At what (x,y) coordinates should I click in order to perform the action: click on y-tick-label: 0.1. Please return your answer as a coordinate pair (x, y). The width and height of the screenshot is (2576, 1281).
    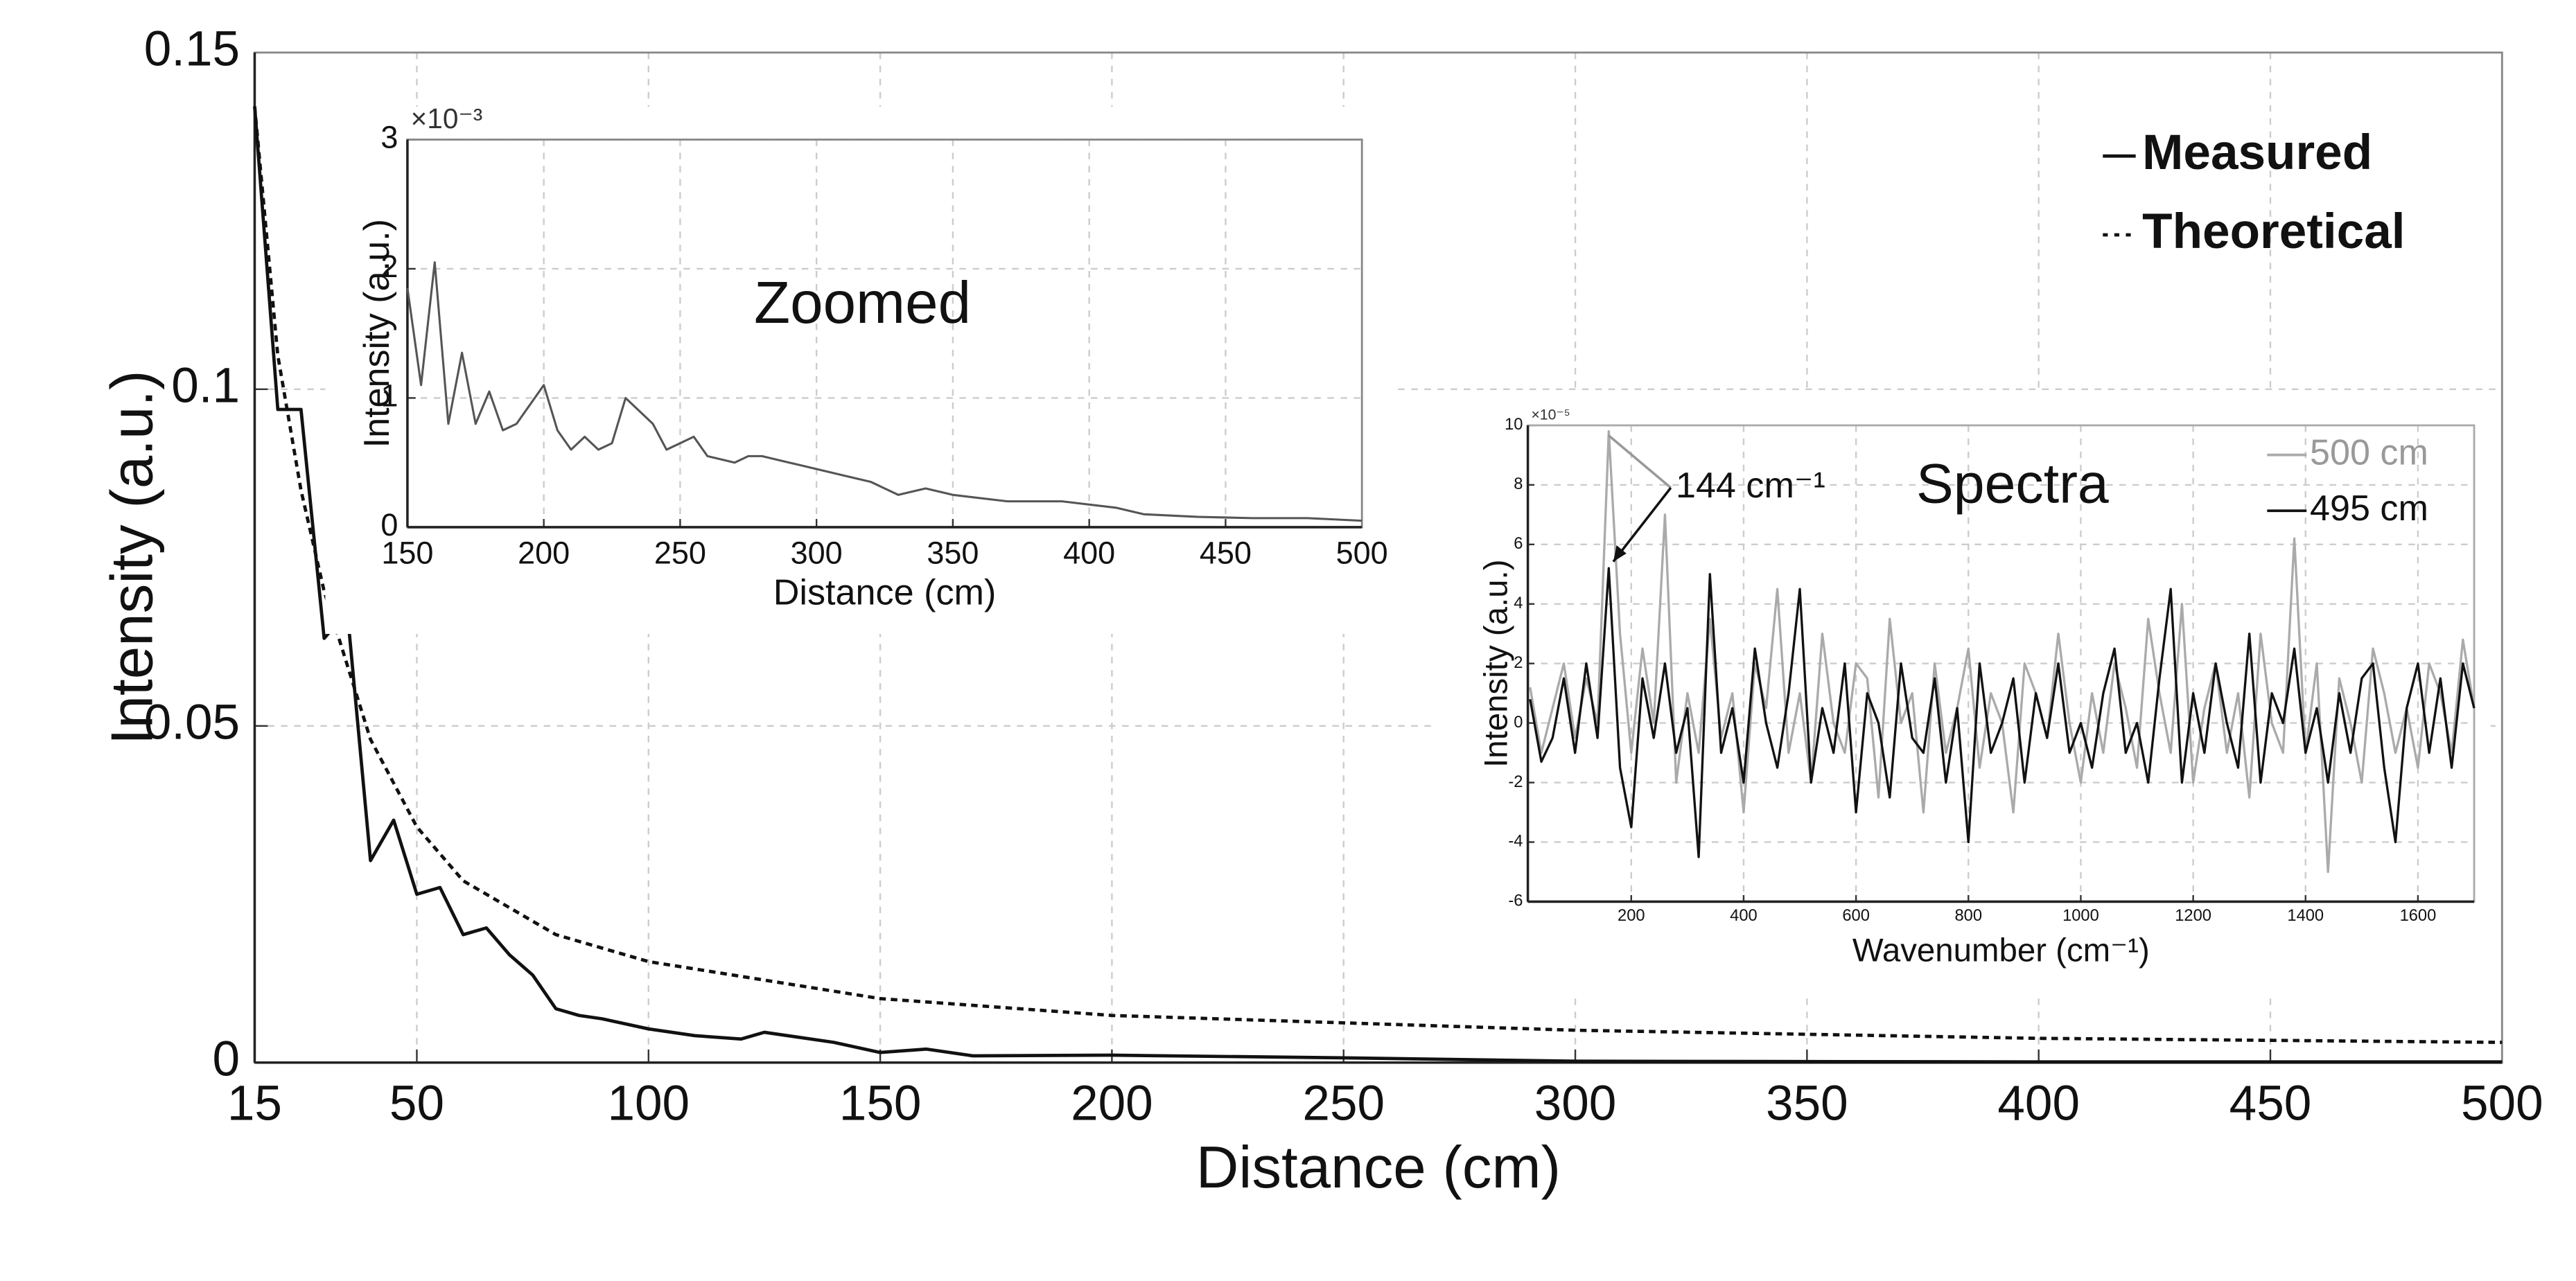
    Looking at the image, I should click on (205, 386).